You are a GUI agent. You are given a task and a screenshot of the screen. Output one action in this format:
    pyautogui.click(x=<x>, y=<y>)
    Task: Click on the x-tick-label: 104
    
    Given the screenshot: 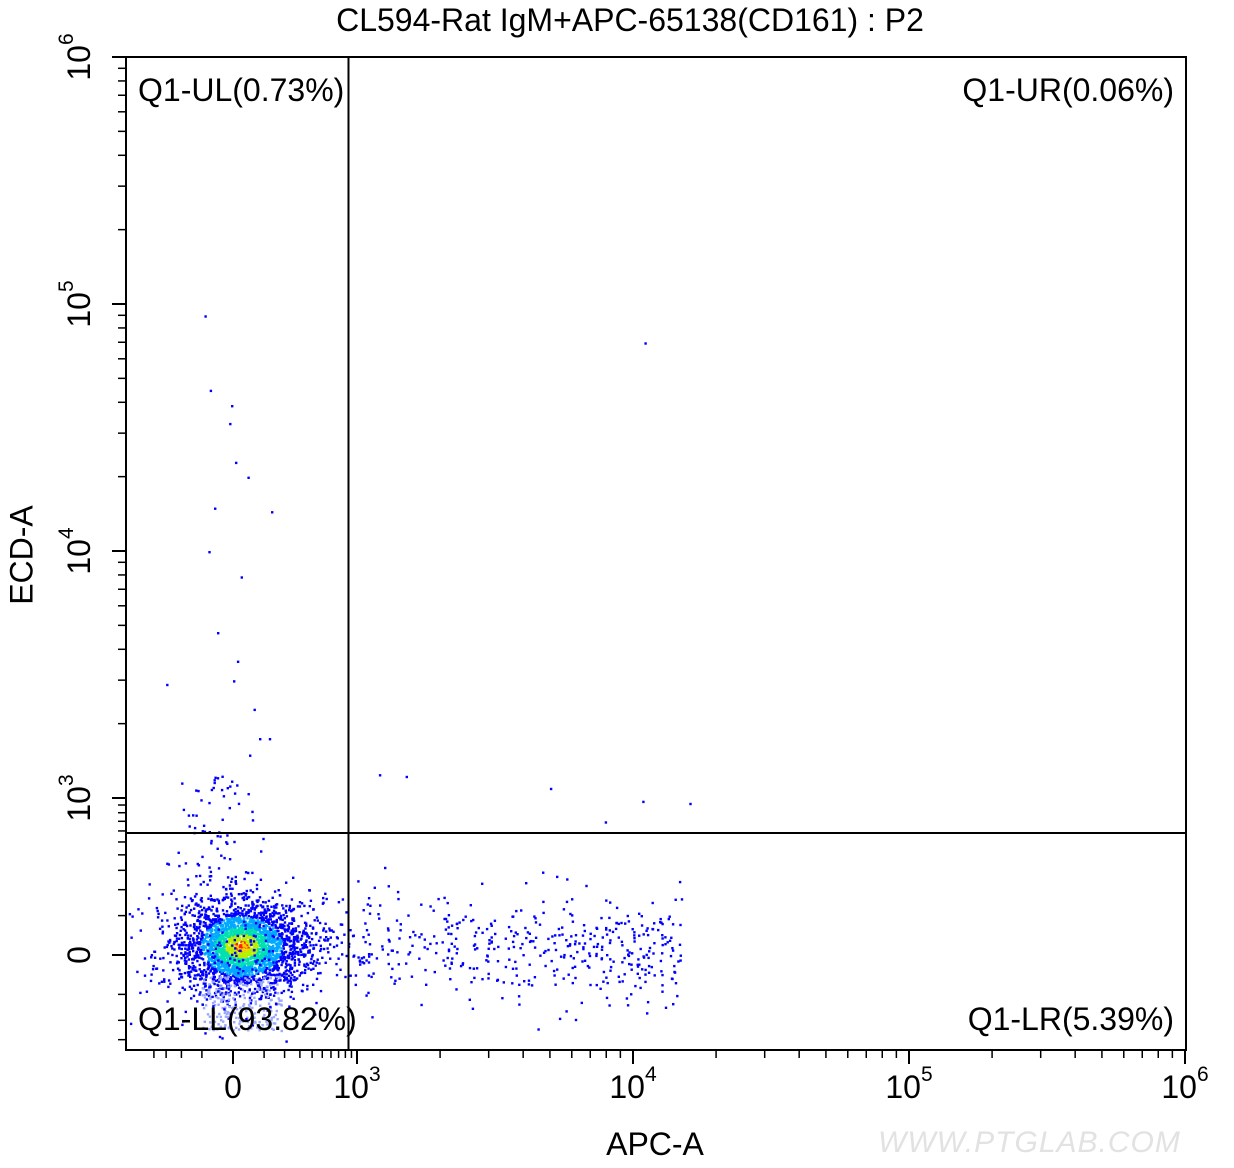 What is the action you would take?
    pyautogui.click(x=633, y=1084)
    